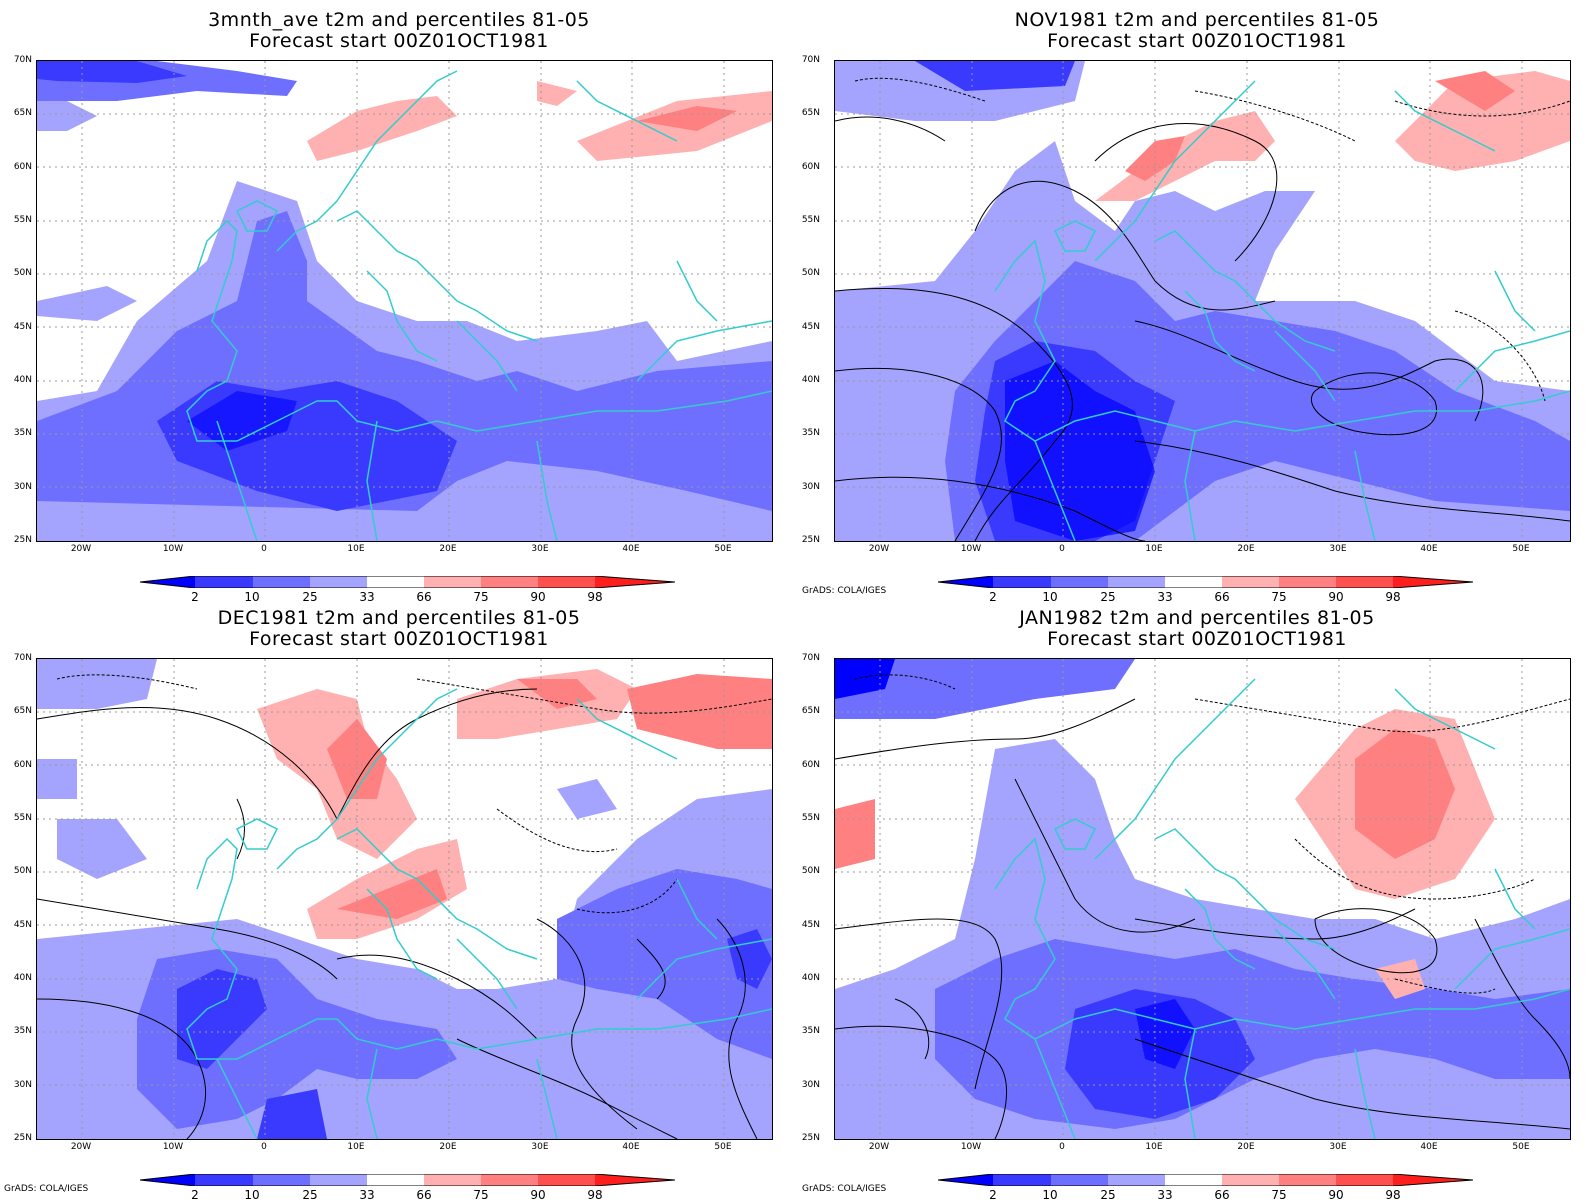 This screenshot has height=1202, width=1596. Describe the element at coordinates (399, 20) in the screenshot. I see `panel-title: 3mnth_ave t2m and percentiles 81-05` at that location.